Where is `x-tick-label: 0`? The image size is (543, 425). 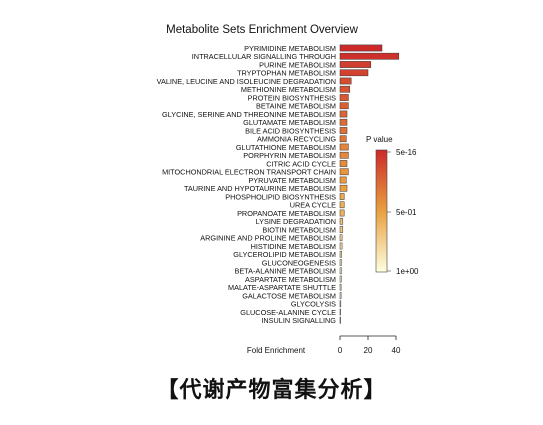 x-tick-label: 0 is located at coordinates (340, 350).